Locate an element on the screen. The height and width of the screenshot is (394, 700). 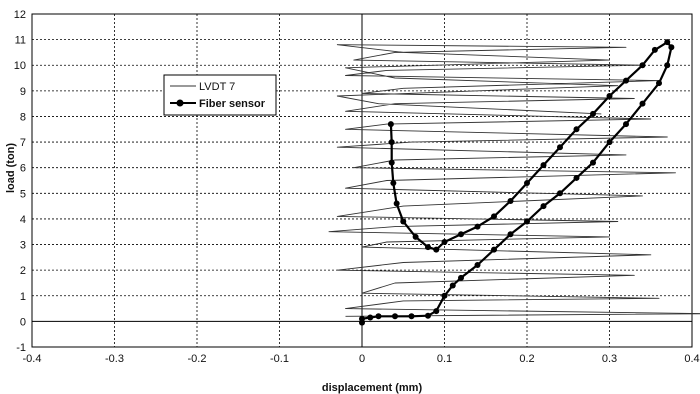
x-tick-label: -0.1 is located at coordinates (279, 359).